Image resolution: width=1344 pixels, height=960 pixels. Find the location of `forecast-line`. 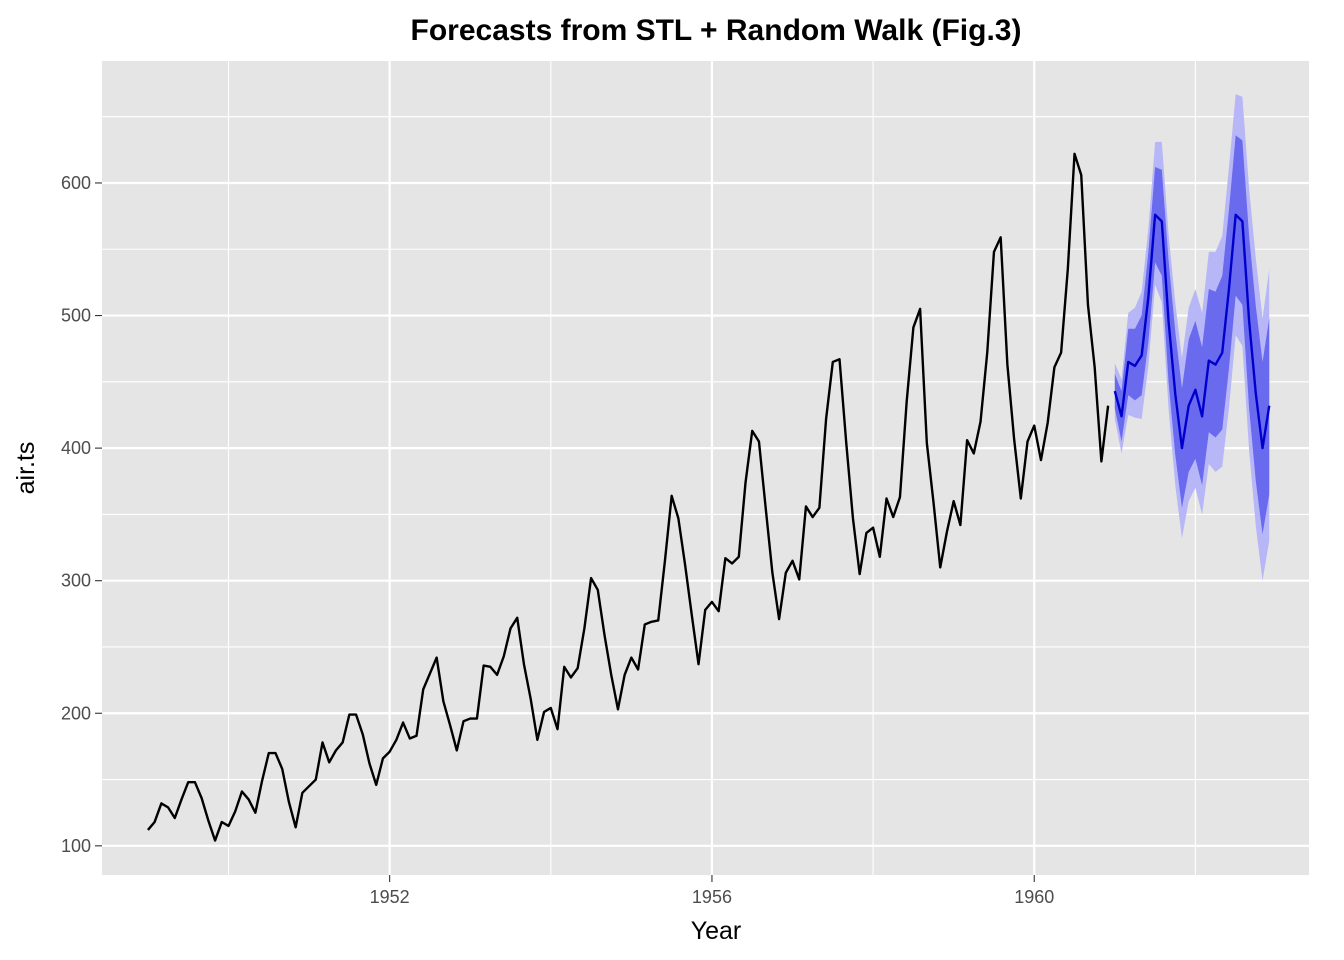

forecast-line is located at coordinates (1192, 331).